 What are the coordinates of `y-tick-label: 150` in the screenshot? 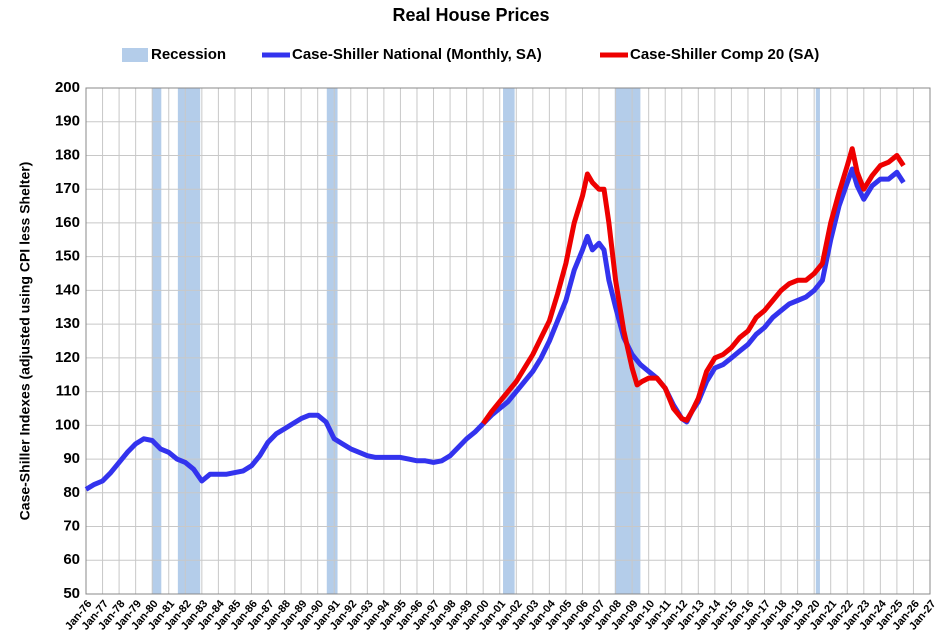 It's located at (67, 256).